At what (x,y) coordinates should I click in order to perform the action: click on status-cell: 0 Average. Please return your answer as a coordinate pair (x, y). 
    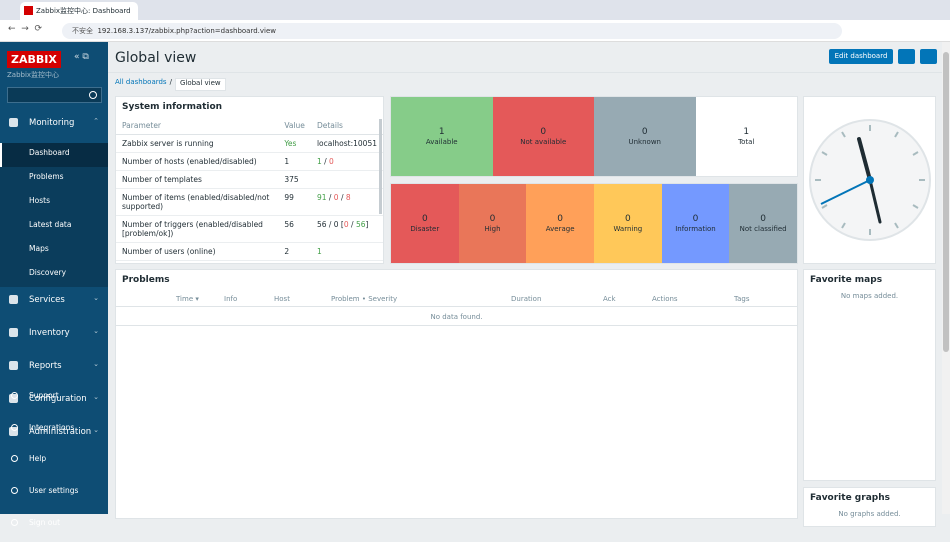
    Looking at the image, I should click on (560, 223).